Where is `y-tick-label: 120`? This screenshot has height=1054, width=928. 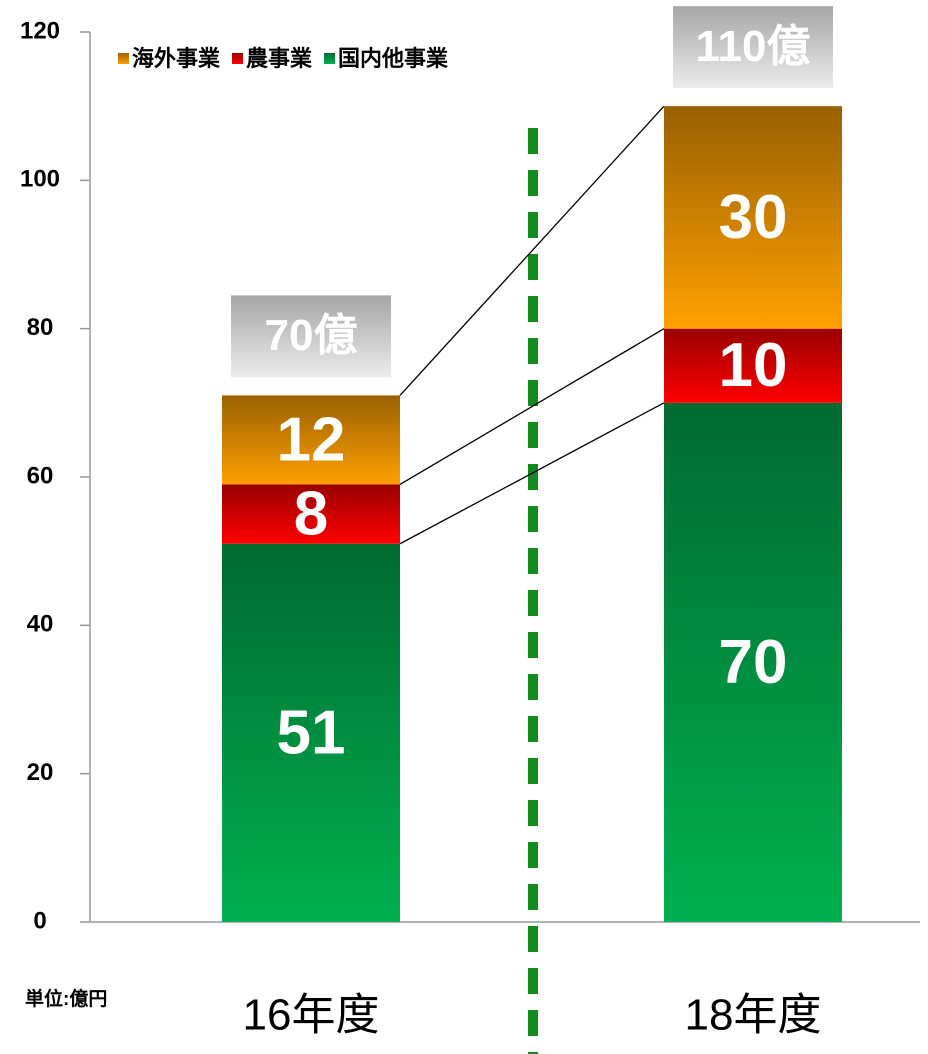
y-tick-label: 120 is located at coordinates (40, 30).